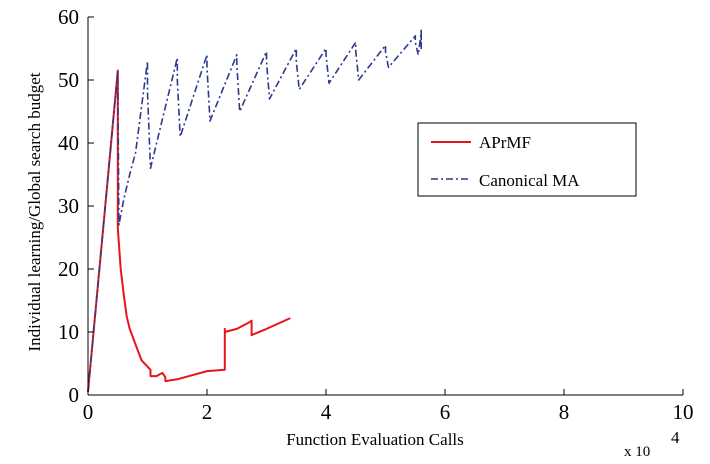 The height and width of the screenshot is (464, 710). Describe the element at coordinates (68, 269) in the screenshot. I see `y-tick-label: 20` at that location.